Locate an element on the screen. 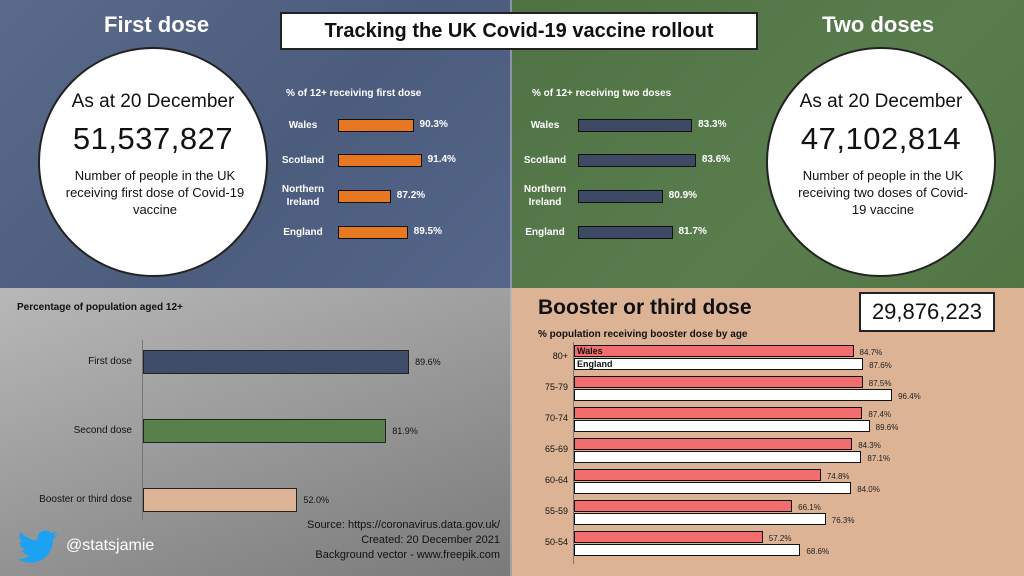 The width and height of the screenshot is (1024, 576). first-value-0: 90.3% is located at coordinates (433, 124).